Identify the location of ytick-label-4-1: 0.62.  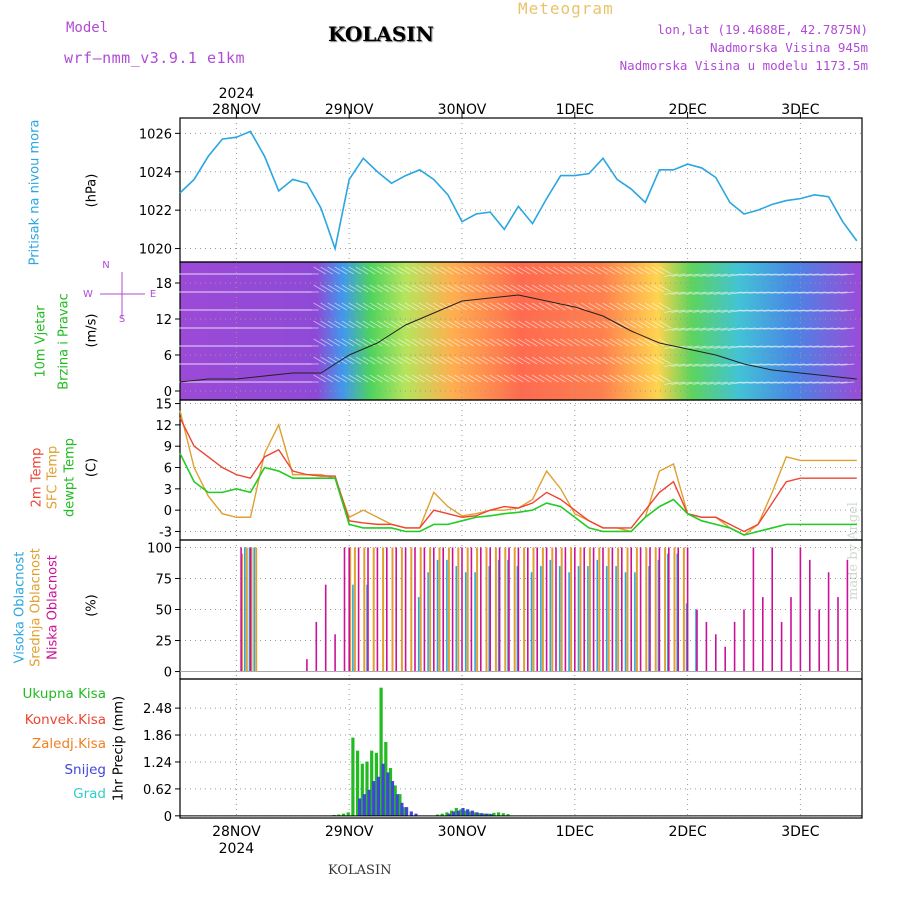
(157, 790).